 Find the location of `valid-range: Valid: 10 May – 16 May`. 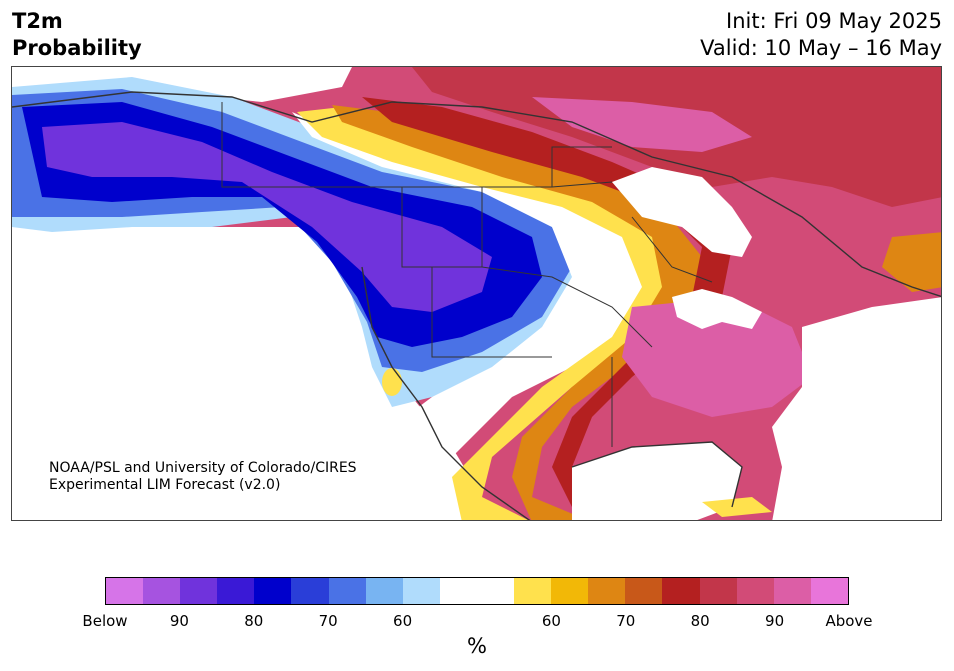

valid-range: Valid: 10 May – 16 May is located at coordinates (821, 48).